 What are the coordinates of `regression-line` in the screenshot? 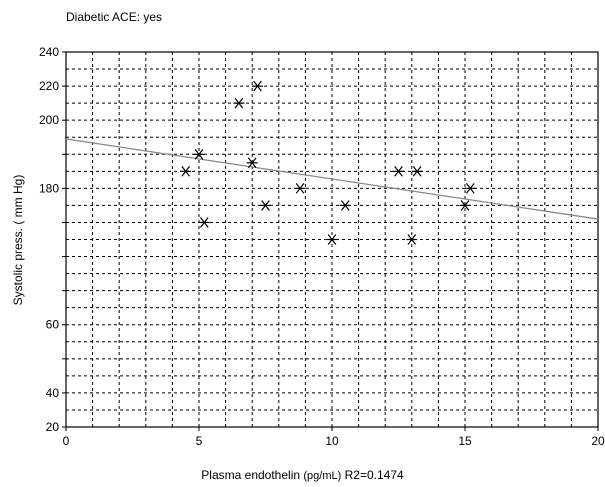 It's located at (332, 179).